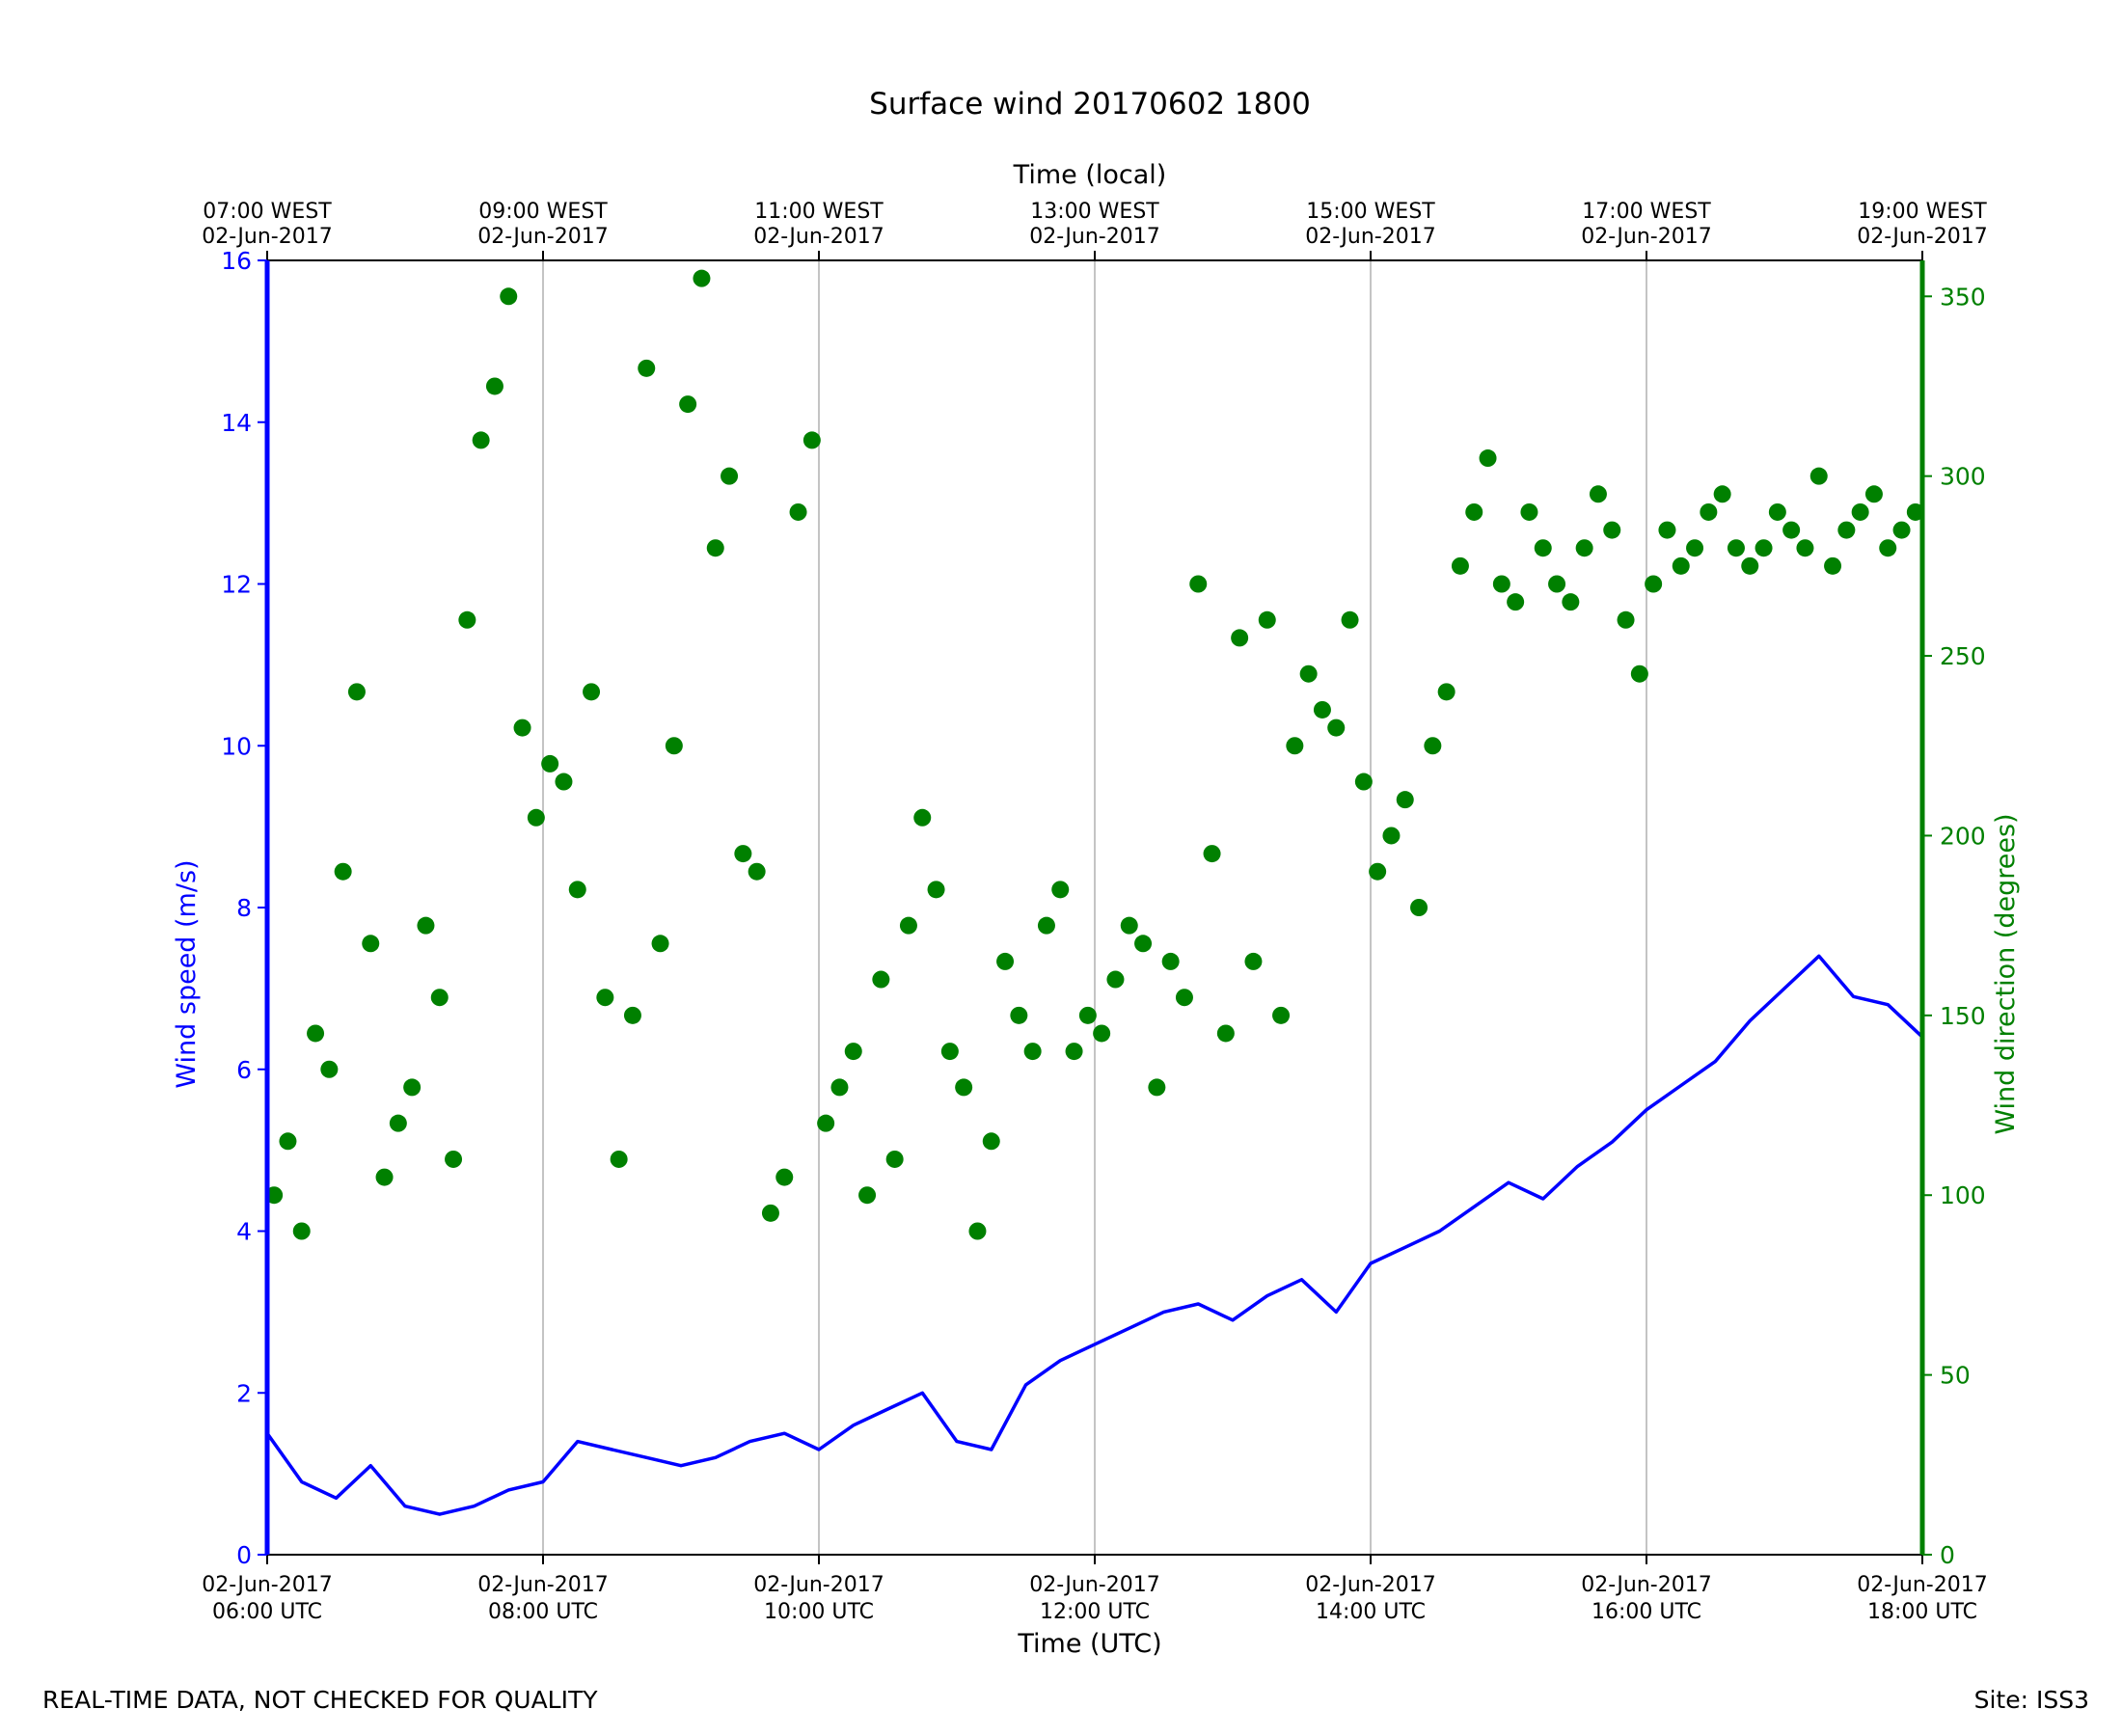 The image size is (2122, 1736). What do you see at coordinates (244, 1393) in the screenshot?
I see `y-tick-label: 2` at bounding box center [244, 1393].